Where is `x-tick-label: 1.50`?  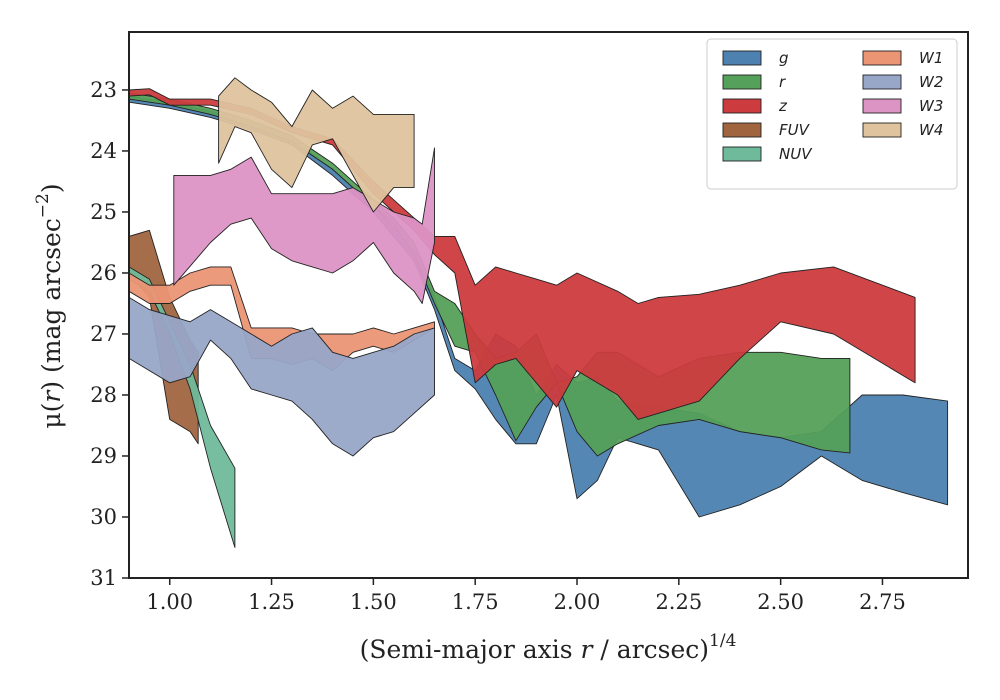 x-tick-label: 1.50 is located at coordinates (373, 602).